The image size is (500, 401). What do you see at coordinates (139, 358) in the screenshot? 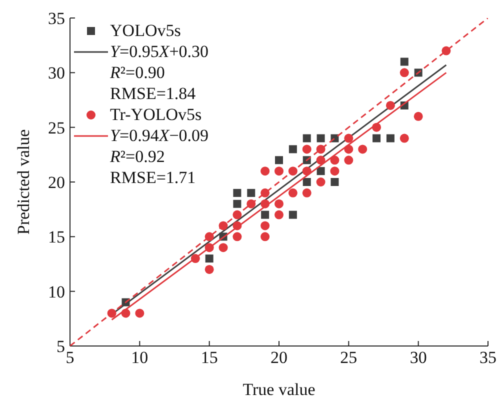
I see `x-tick-label: 10` at bounding box center [139, 358].